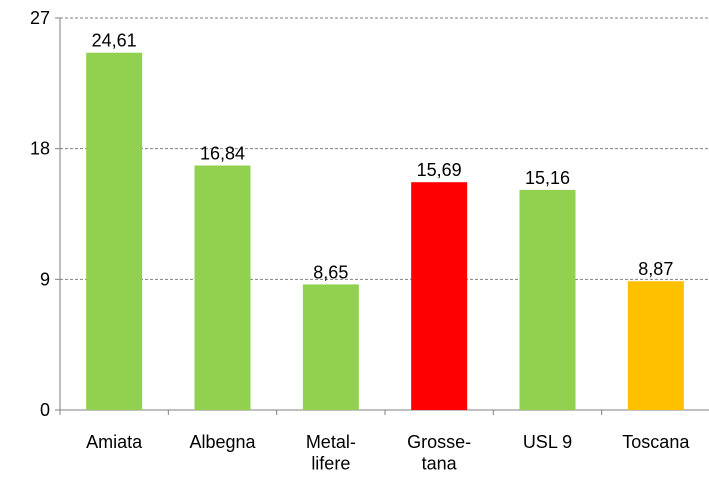 This screenshot has height=480, width=709. I want to click on x-tick-label: Grosse-tana, so click(439, 453).